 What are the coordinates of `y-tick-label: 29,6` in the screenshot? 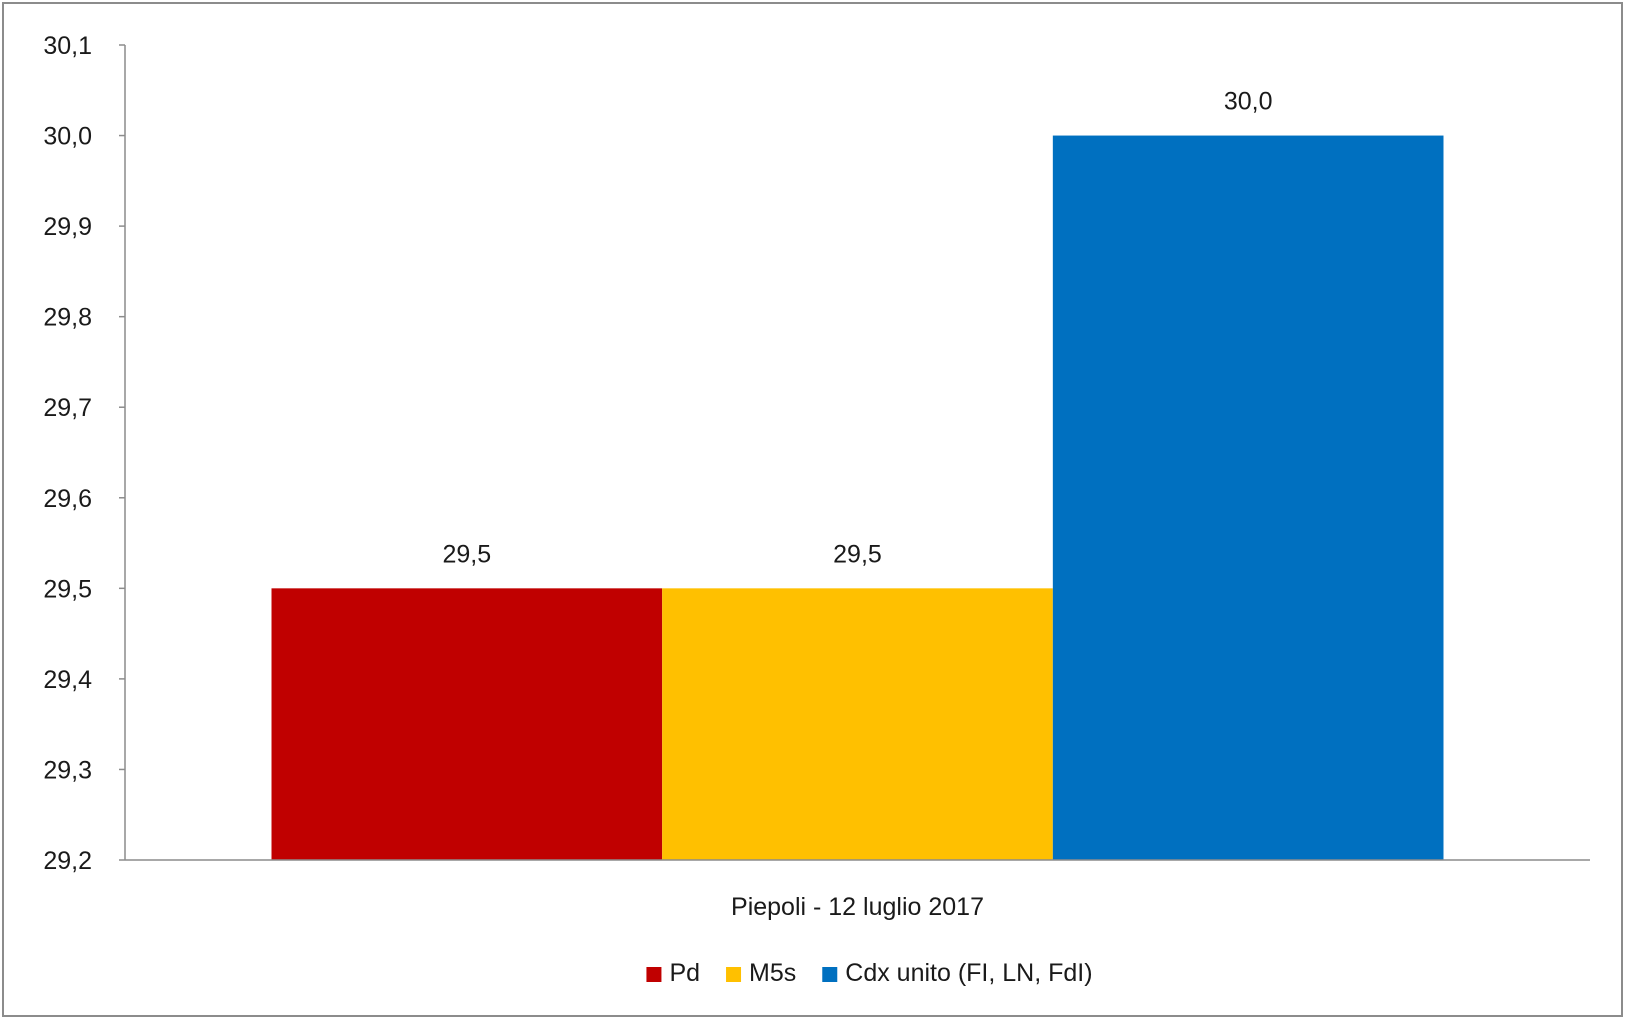 It's located at (67, 499).